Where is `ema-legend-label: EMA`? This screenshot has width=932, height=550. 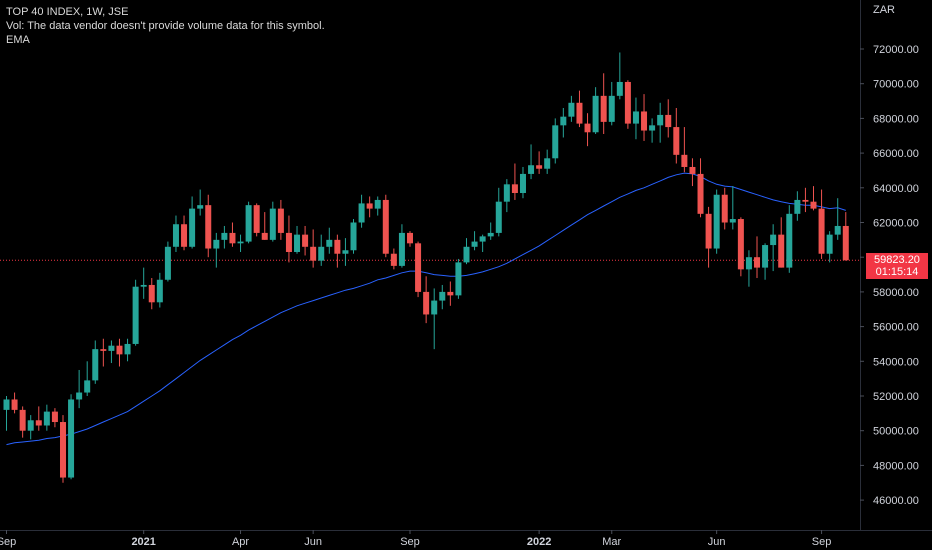 ema-legend-label: EMA is located at coordinates (18, 40).